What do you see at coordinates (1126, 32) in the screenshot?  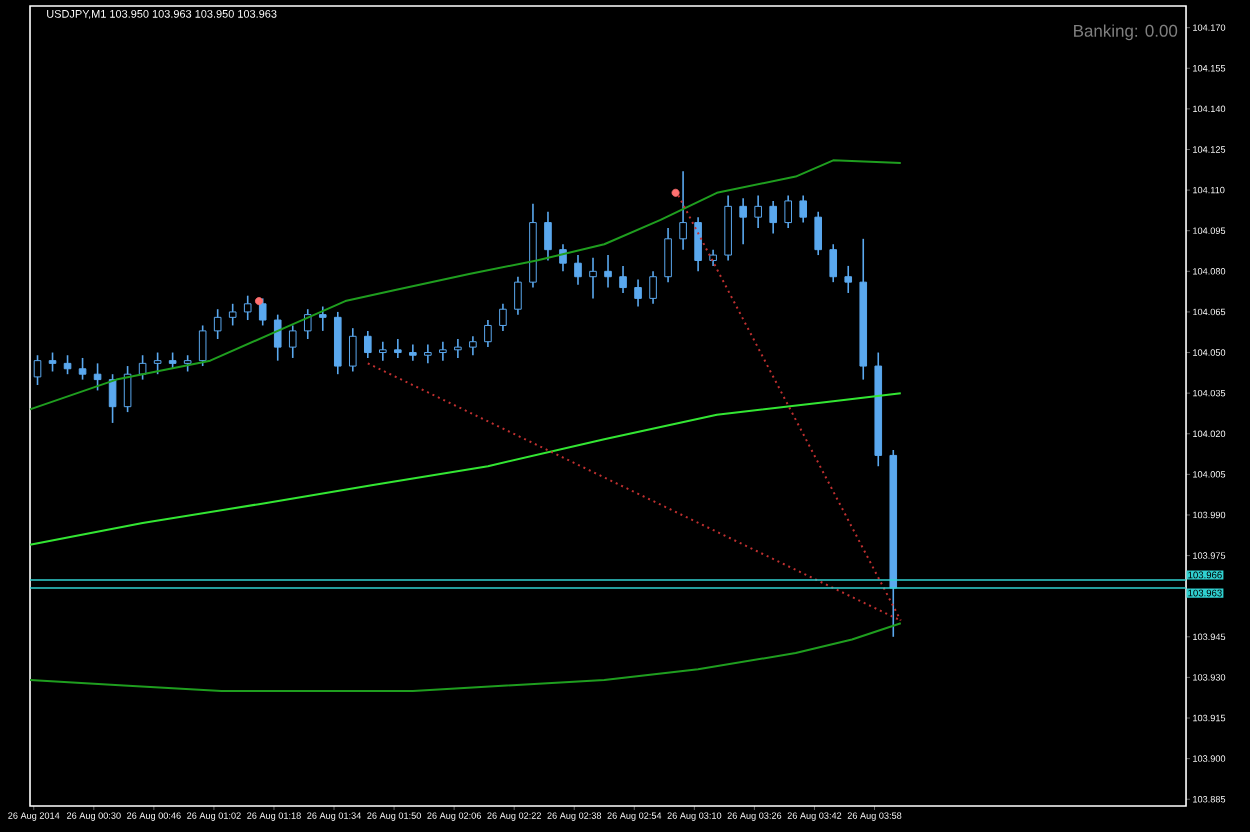 I see `annotation: Banking: 0.00` at bounding box center [1126, 32].